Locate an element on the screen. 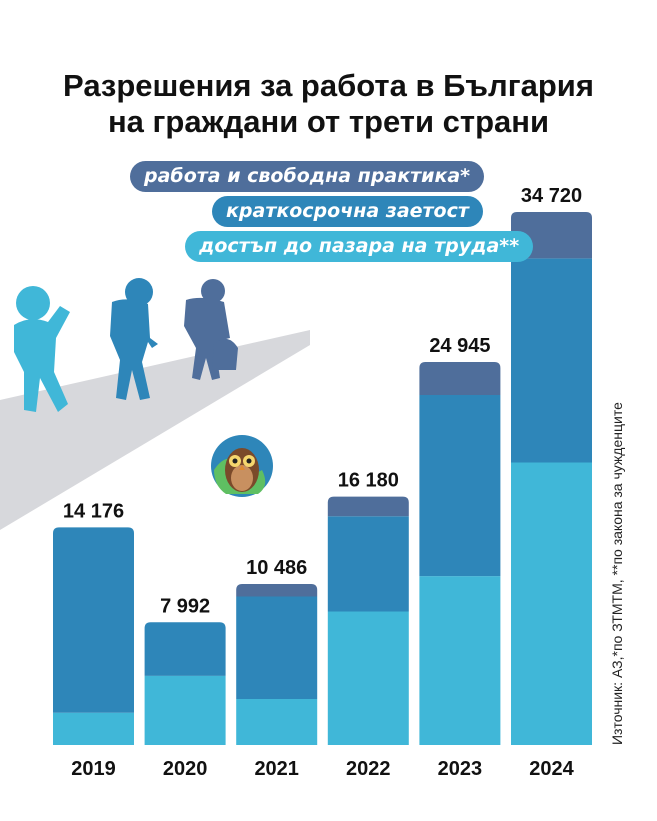  legend-label-short-term: краткосрочна заетост is located at coordinates (347, 211).